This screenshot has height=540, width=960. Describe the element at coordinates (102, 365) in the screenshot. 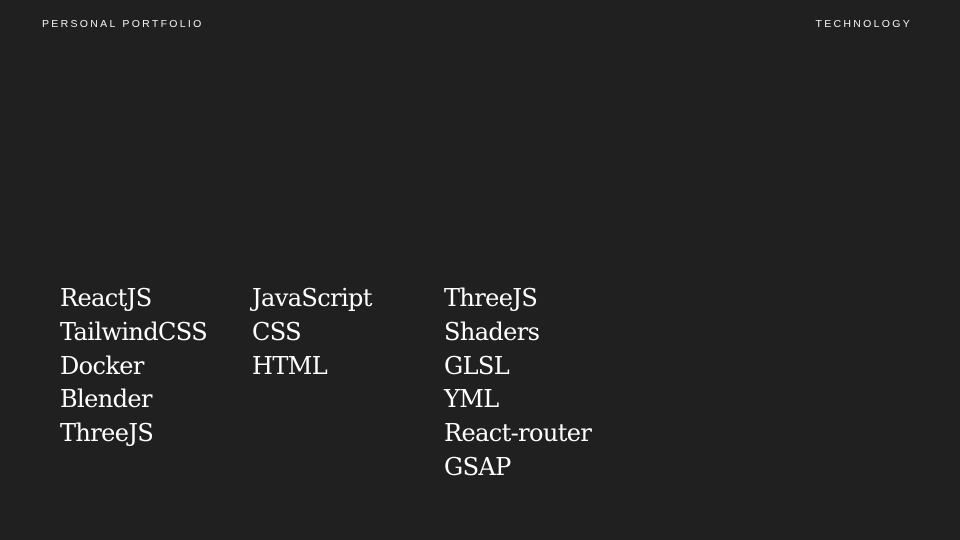

I see `technology-item: Docker` at that location.